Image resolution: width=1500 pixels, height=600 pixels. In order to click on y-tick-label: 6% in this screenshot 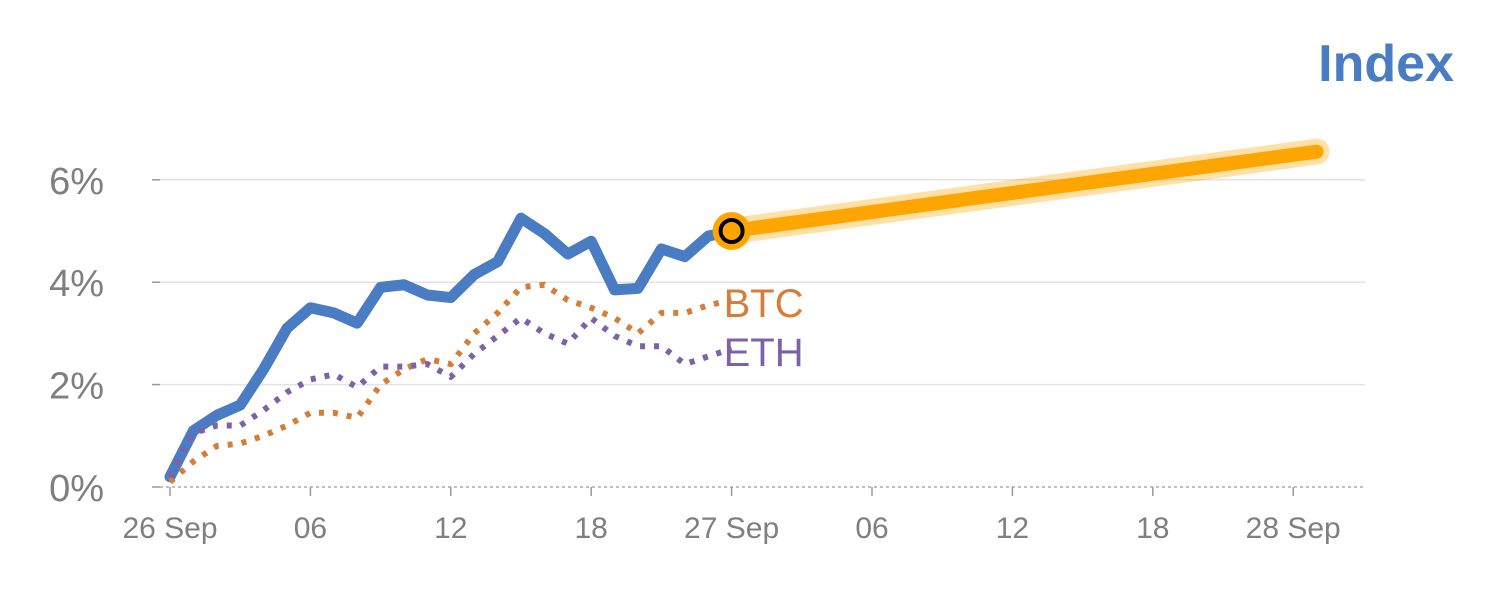, I will do `click(76, 182)`.